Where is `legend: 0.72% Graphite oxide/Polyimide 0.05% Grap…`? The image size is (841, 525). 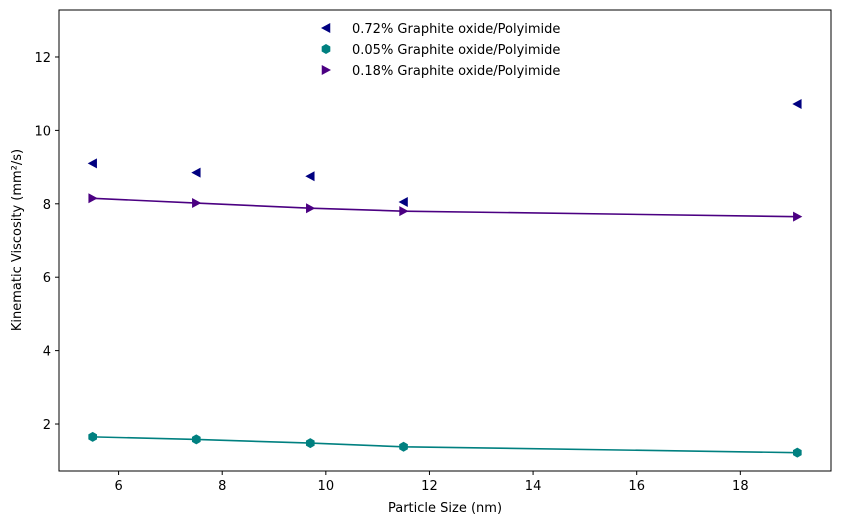
legend: 0.72% Graphite oxide/Polyimide 0.05% Grap… is located at coordinates (440, 50).